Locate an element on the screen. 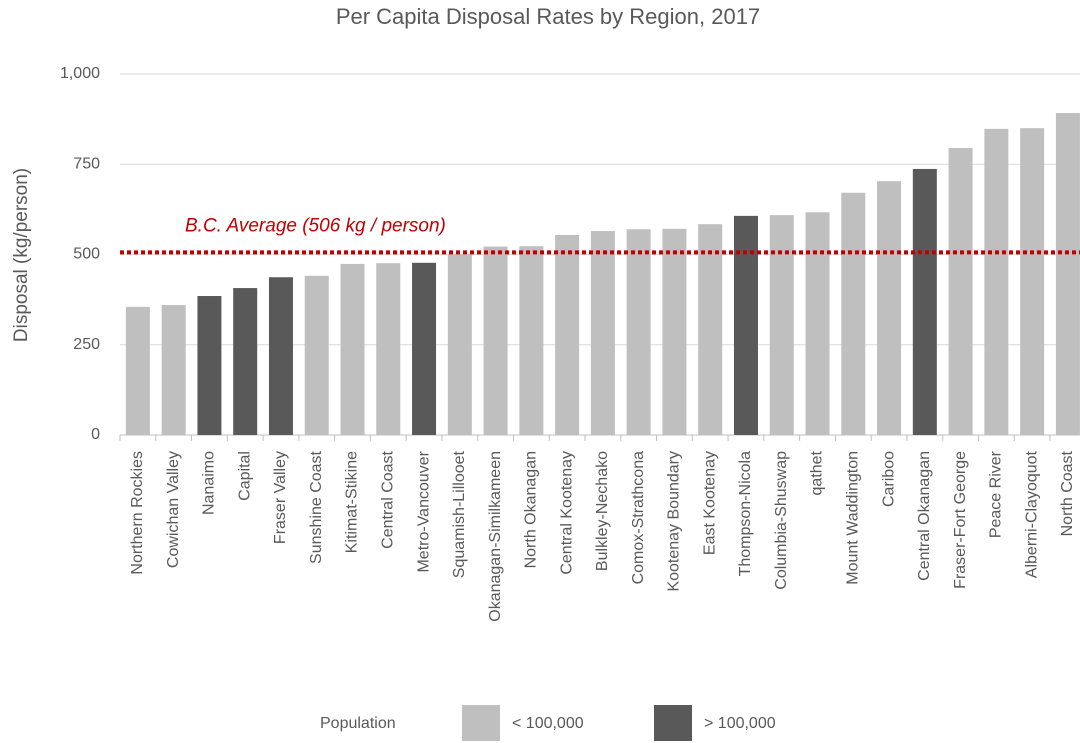  x-tick-label: Peace River is located at coordinates (996, 494).